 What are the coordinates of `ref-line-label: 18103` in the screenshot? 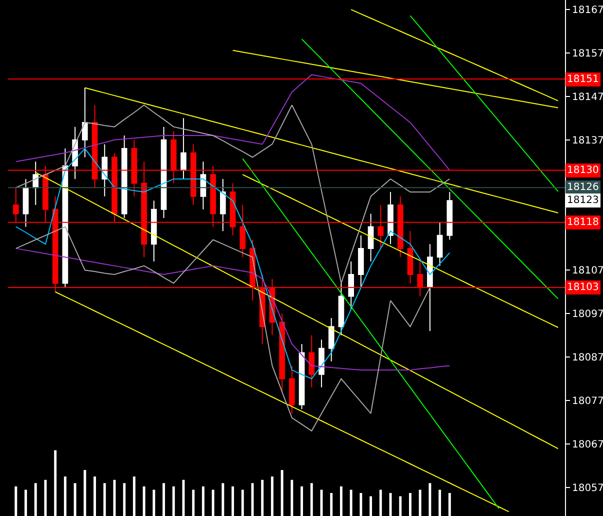 It's located at (583, 287).